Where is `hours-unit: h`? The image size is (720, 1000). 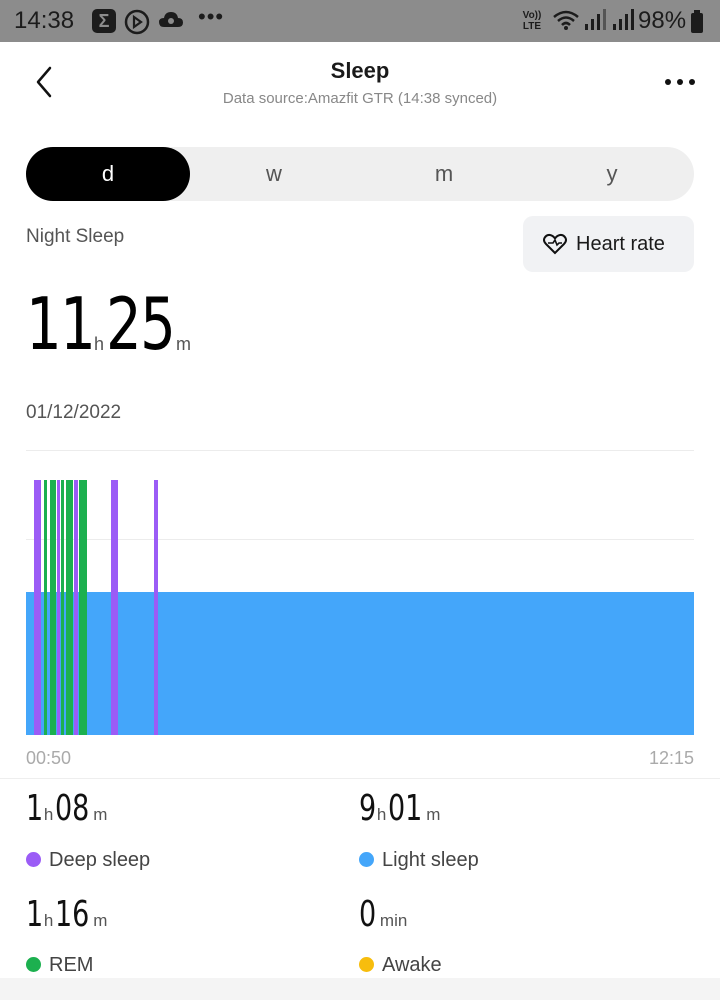
hours-unit: h is located at coordinates (99, 344).